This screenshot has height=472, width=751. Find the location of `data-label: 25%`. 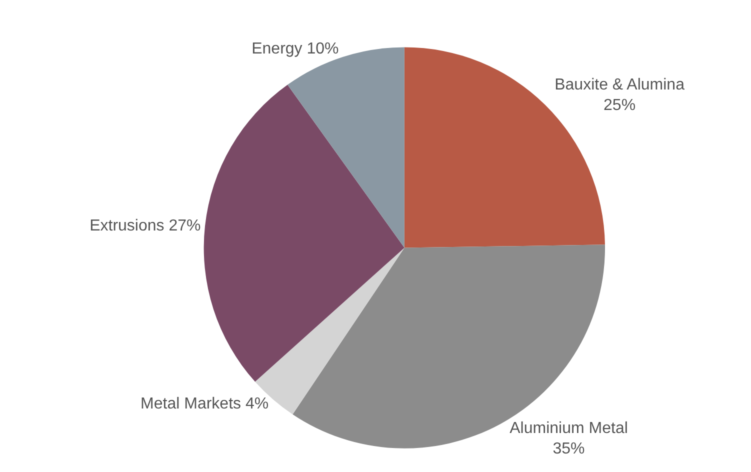

data-label: 25% is located at coordinates (620, 105).